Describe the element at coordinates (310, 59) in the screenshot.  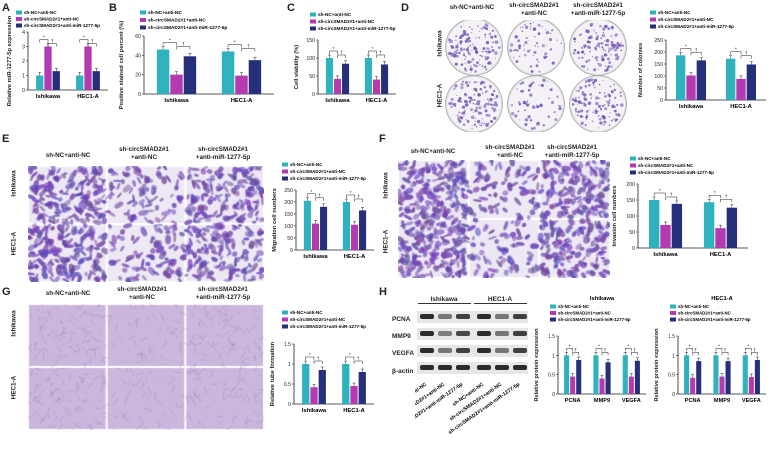
I see `y-tick-label: 100` at that location.